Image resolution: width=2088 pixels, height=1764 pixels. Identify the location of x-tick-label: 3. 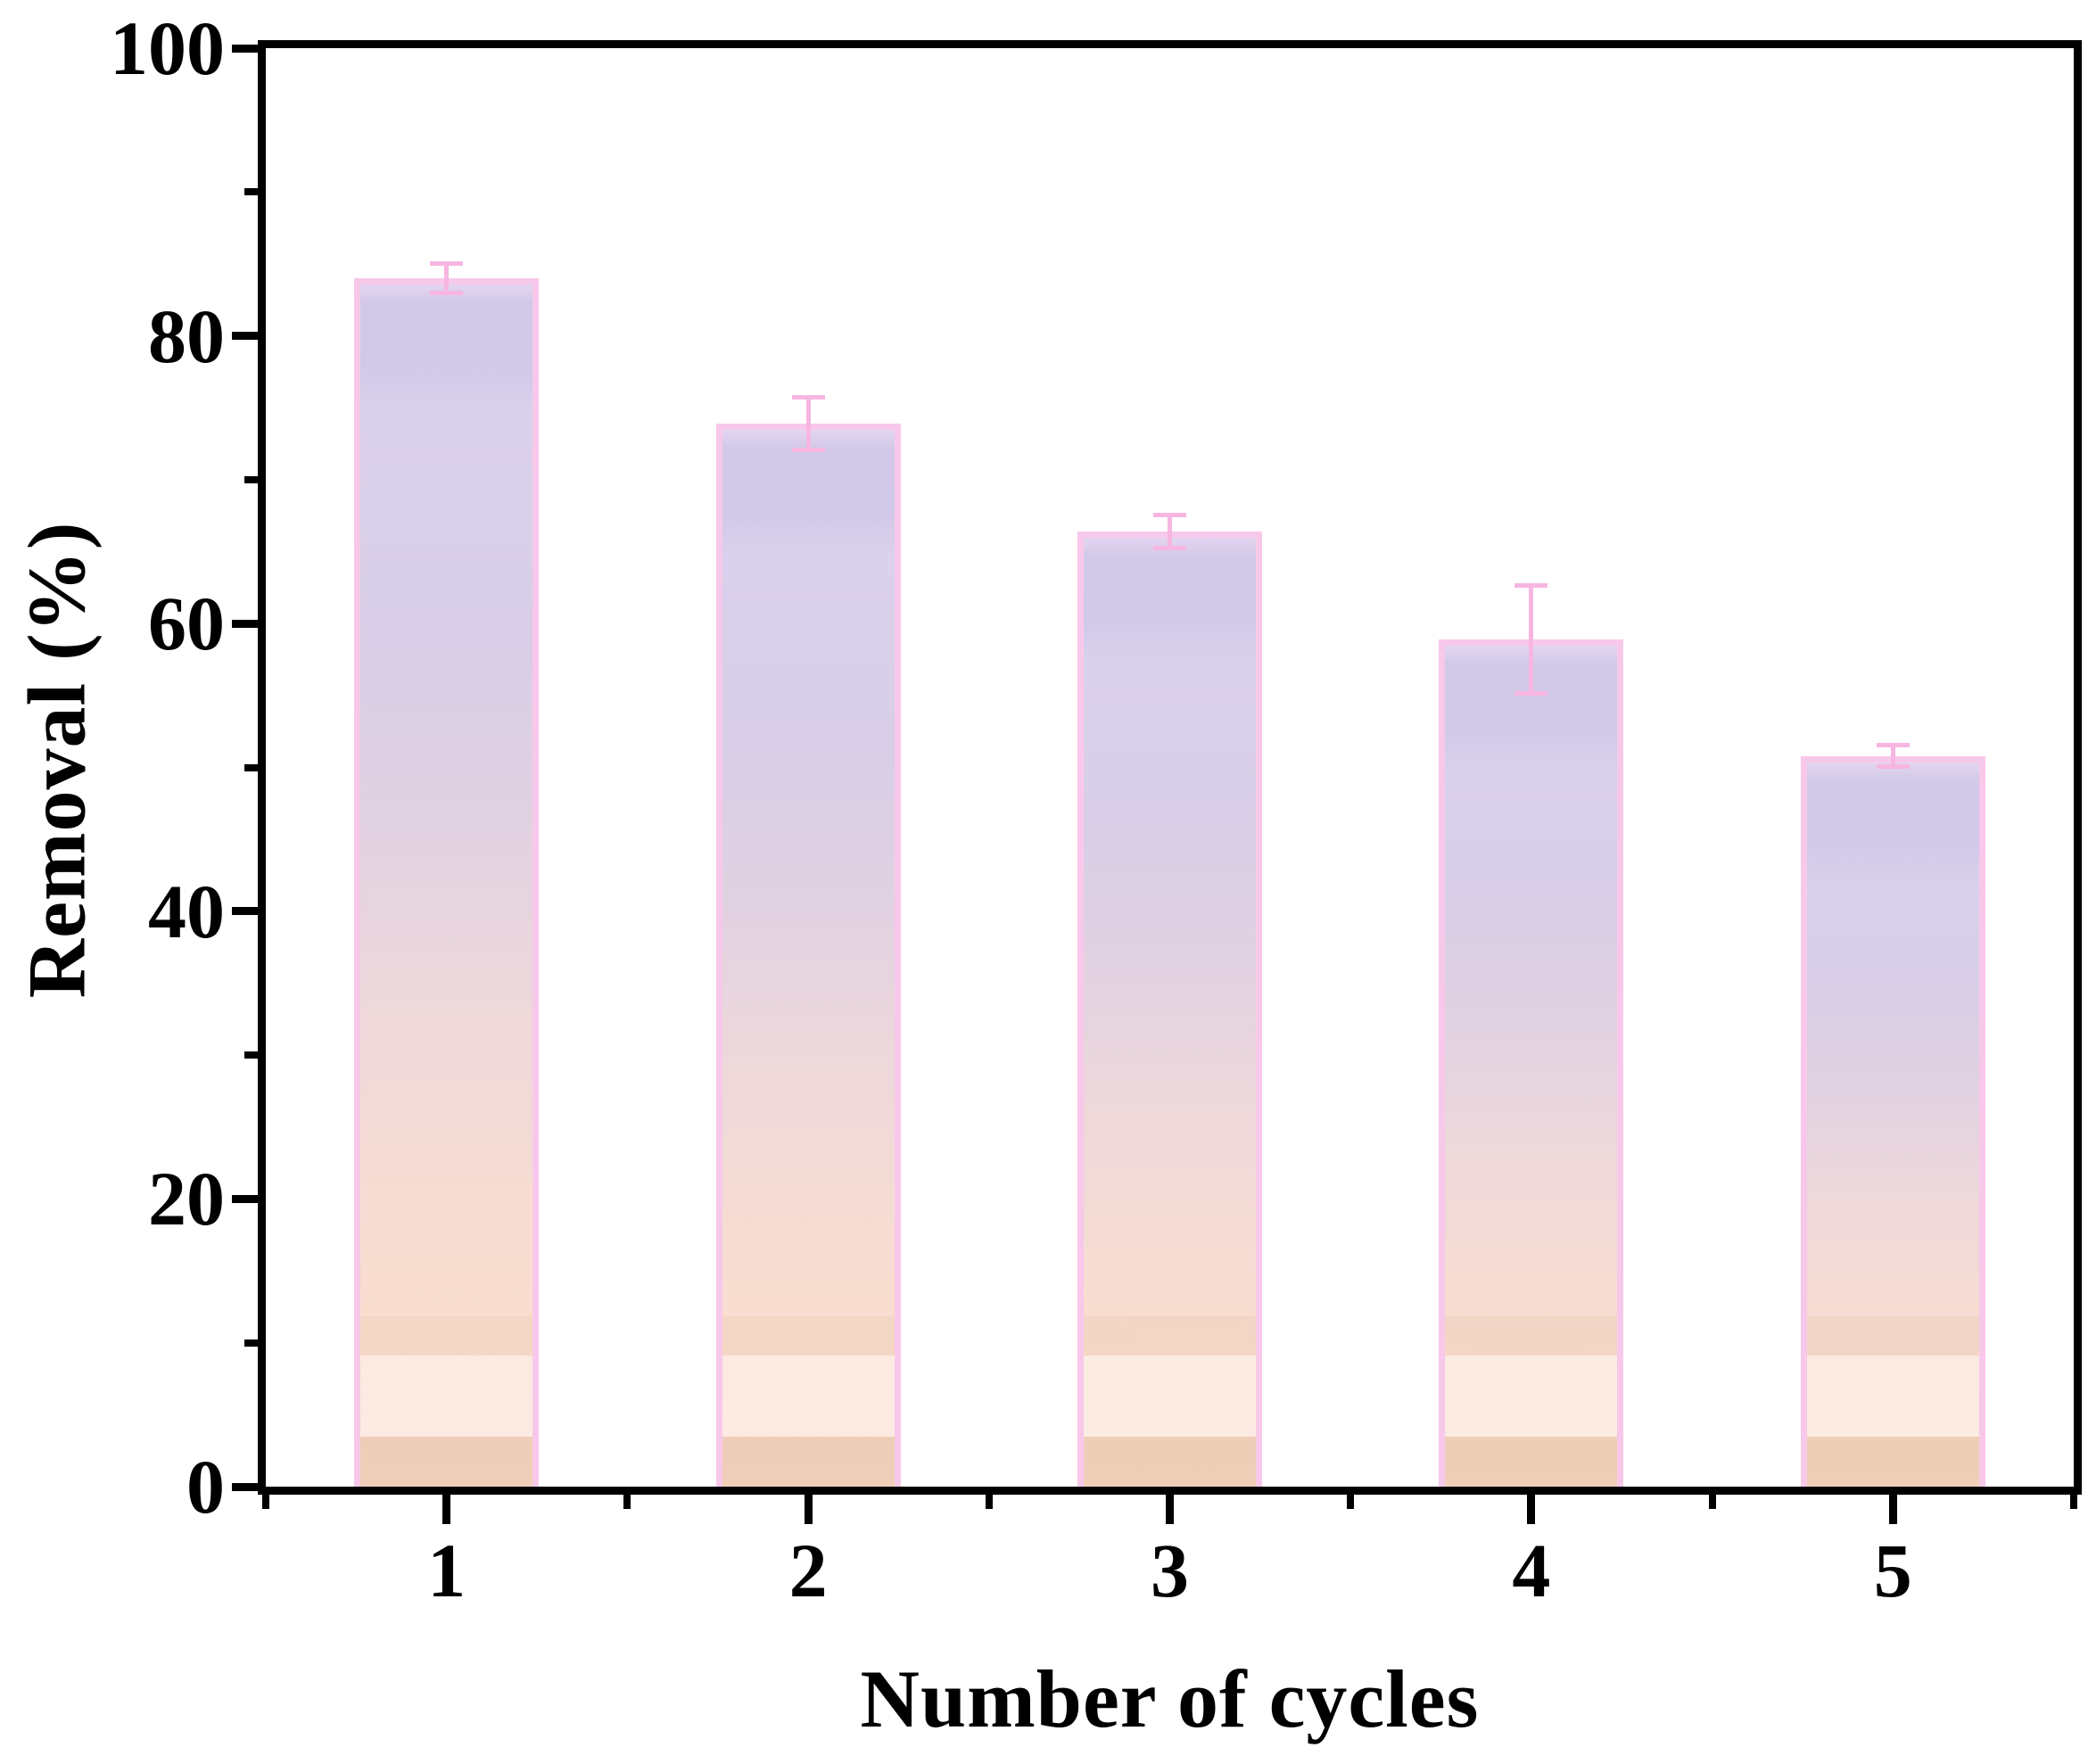
(1170, 1570).